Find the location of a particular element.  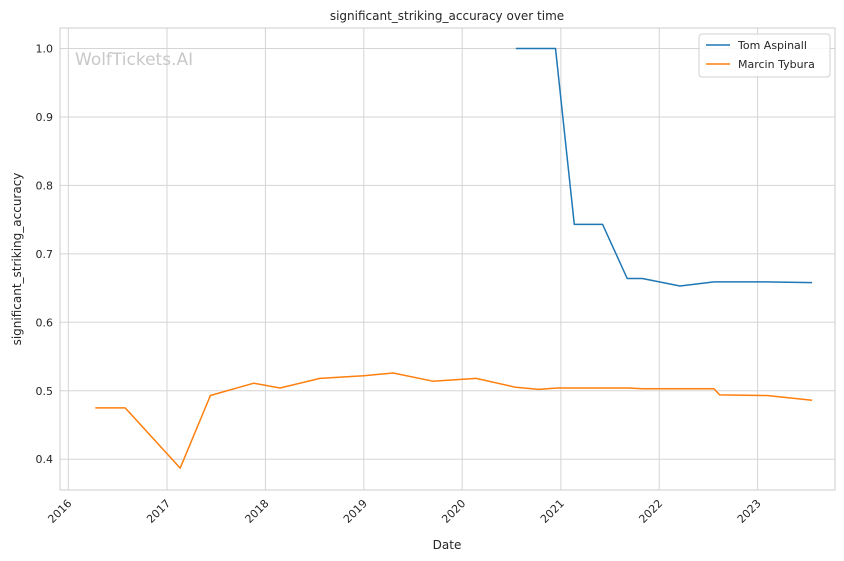

y-tick-label: 0.5 is located at coordinates (45, 391).